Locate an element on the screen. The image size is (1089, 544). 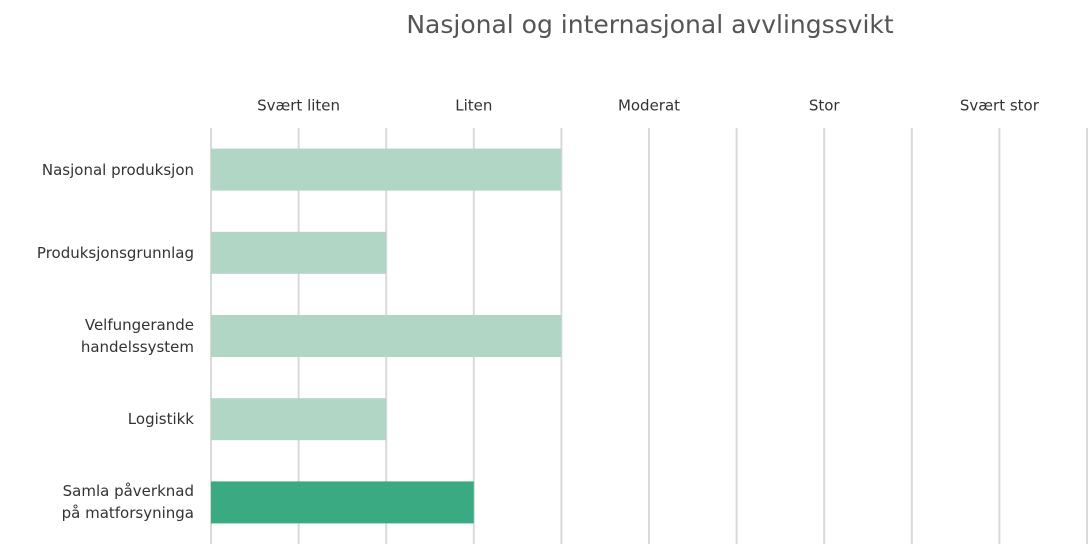
chart-title: Nasjonal og internasjonal avvlingssvikt is located at coordinates (650, 24).